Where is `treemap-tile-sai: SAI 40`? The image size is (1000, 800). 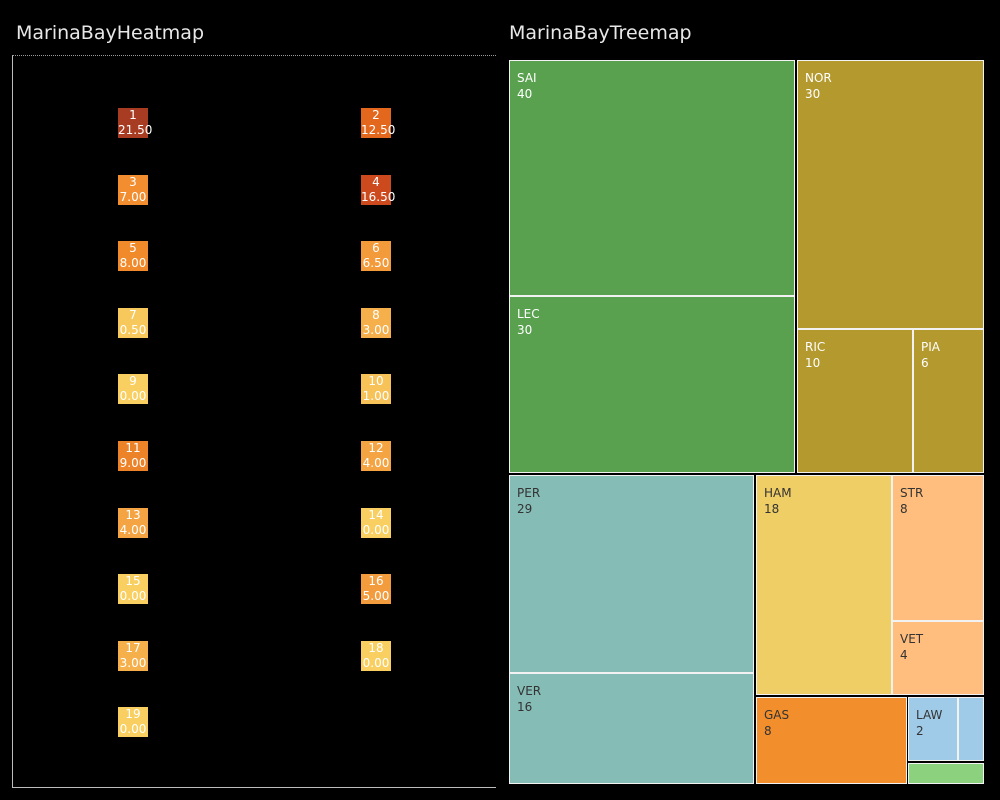
treemap-tile-sai: SAI 40 is located at coordinates (652, 178).